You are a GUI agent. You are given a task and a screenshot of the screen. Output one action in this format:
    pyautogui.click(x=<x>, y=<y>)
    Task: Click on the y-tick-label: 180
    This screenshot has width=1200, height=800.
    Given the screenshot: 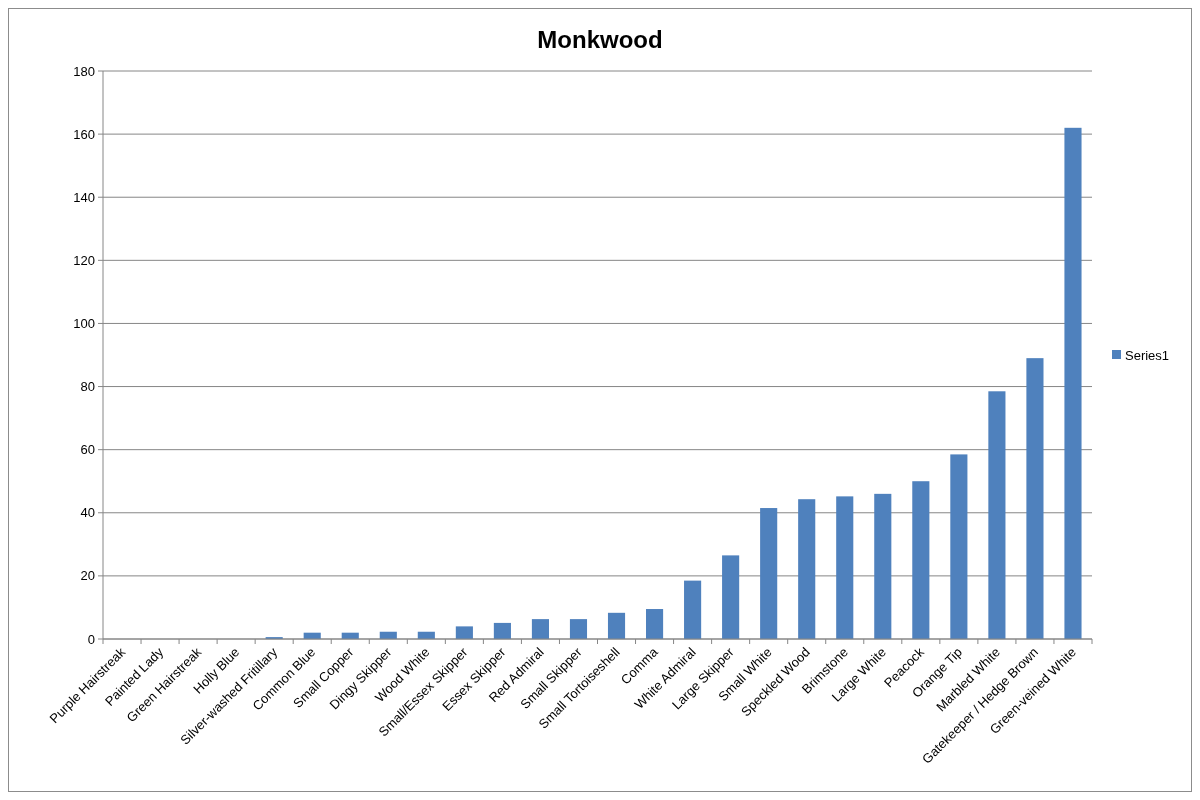 What is the action you would take?
    pyautogui.click(x=84, y=71)
    